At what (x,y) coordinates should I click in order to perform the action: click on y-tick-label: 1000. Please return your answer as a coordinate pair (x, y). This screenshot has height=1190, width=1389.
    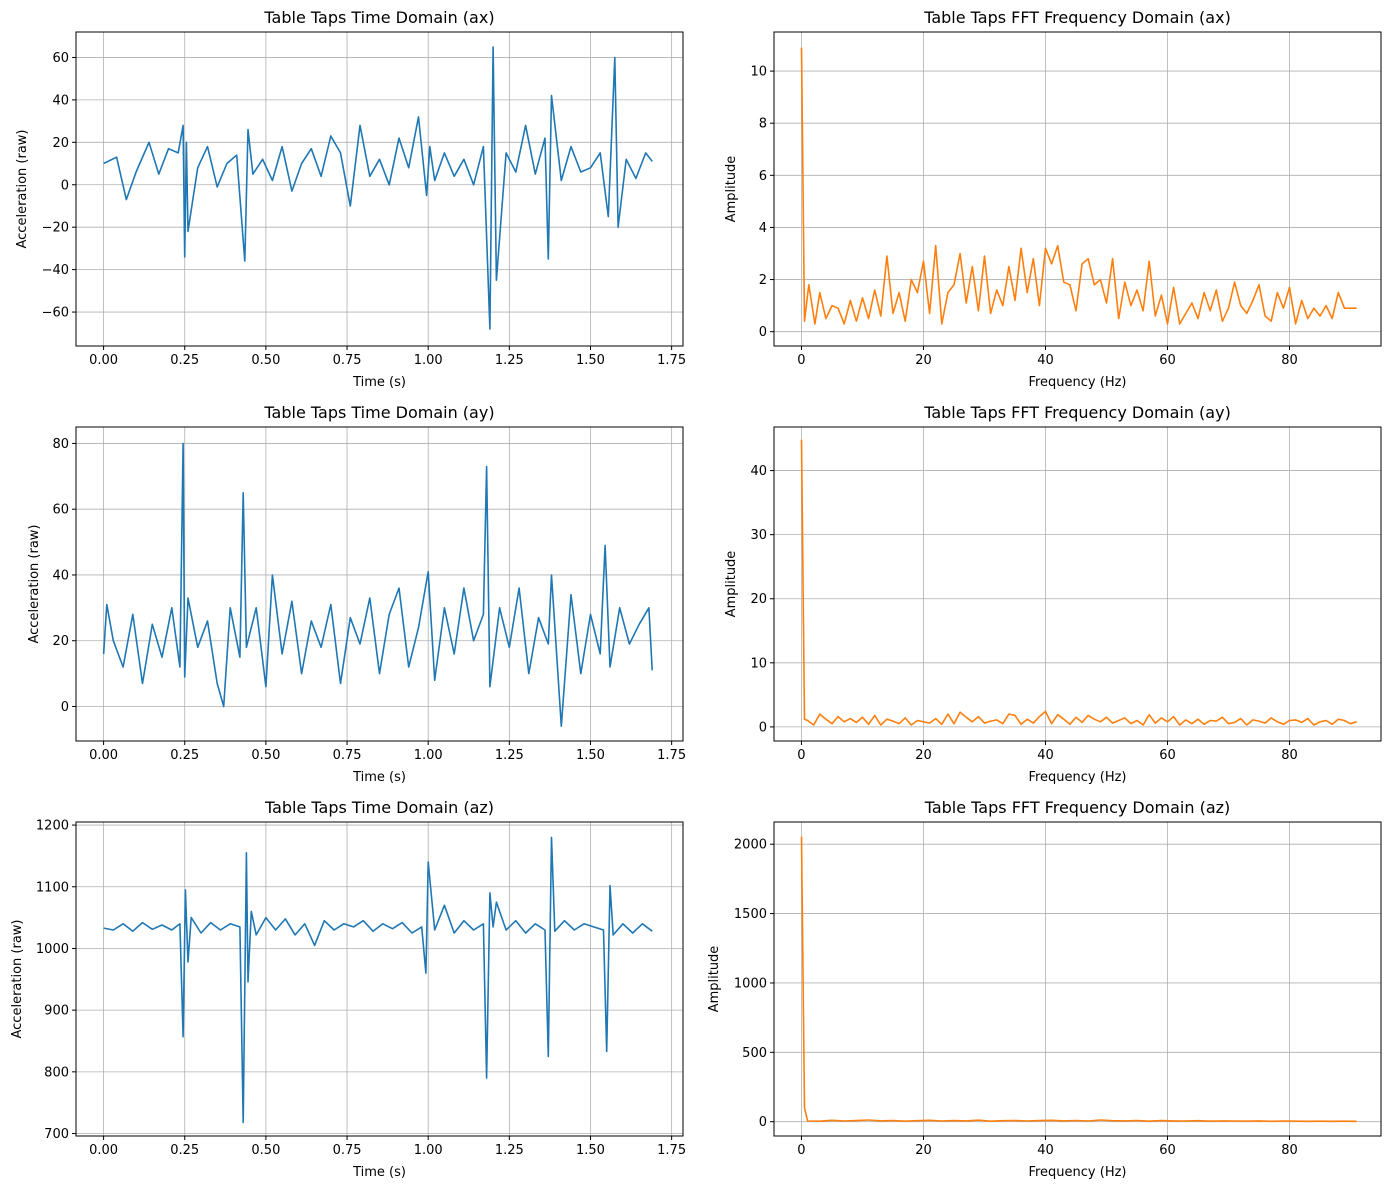
    Looking at the image, I should click on (750, 983).